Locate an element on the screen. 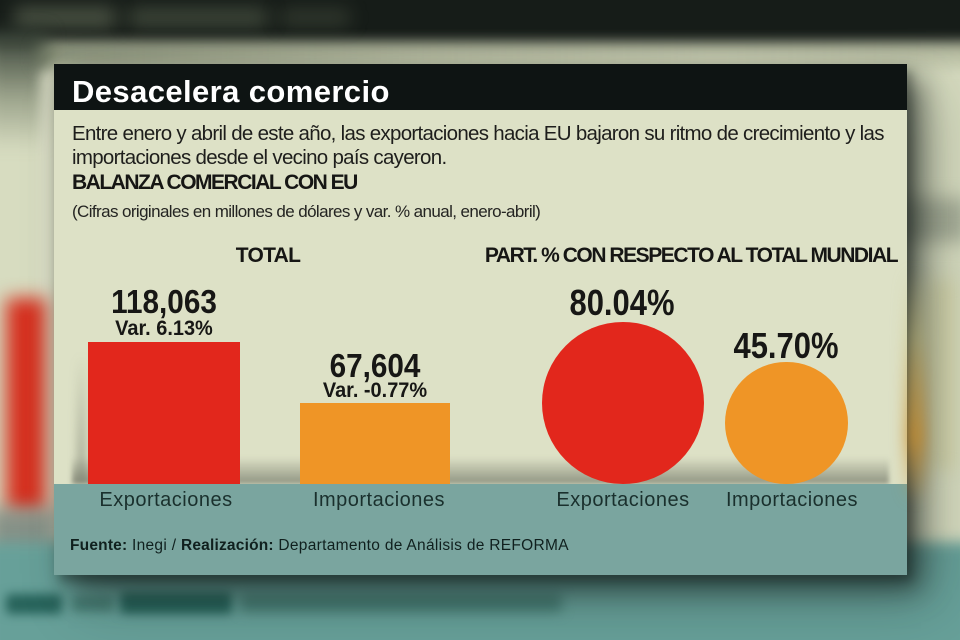  realization-label: Realización: is located at coordinates (227, 545).